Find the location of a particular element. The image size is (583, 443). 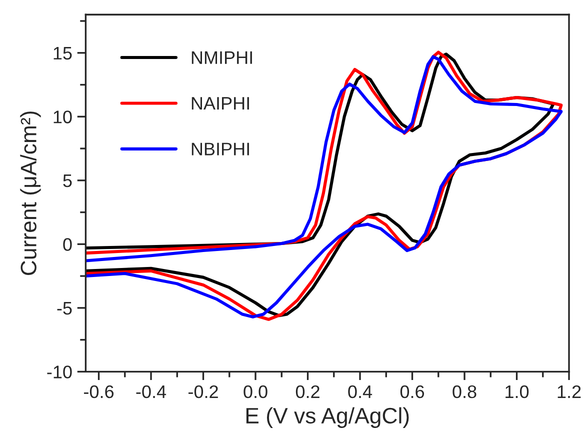

y-tick-label: 5 is located at coordinates (67, 181).